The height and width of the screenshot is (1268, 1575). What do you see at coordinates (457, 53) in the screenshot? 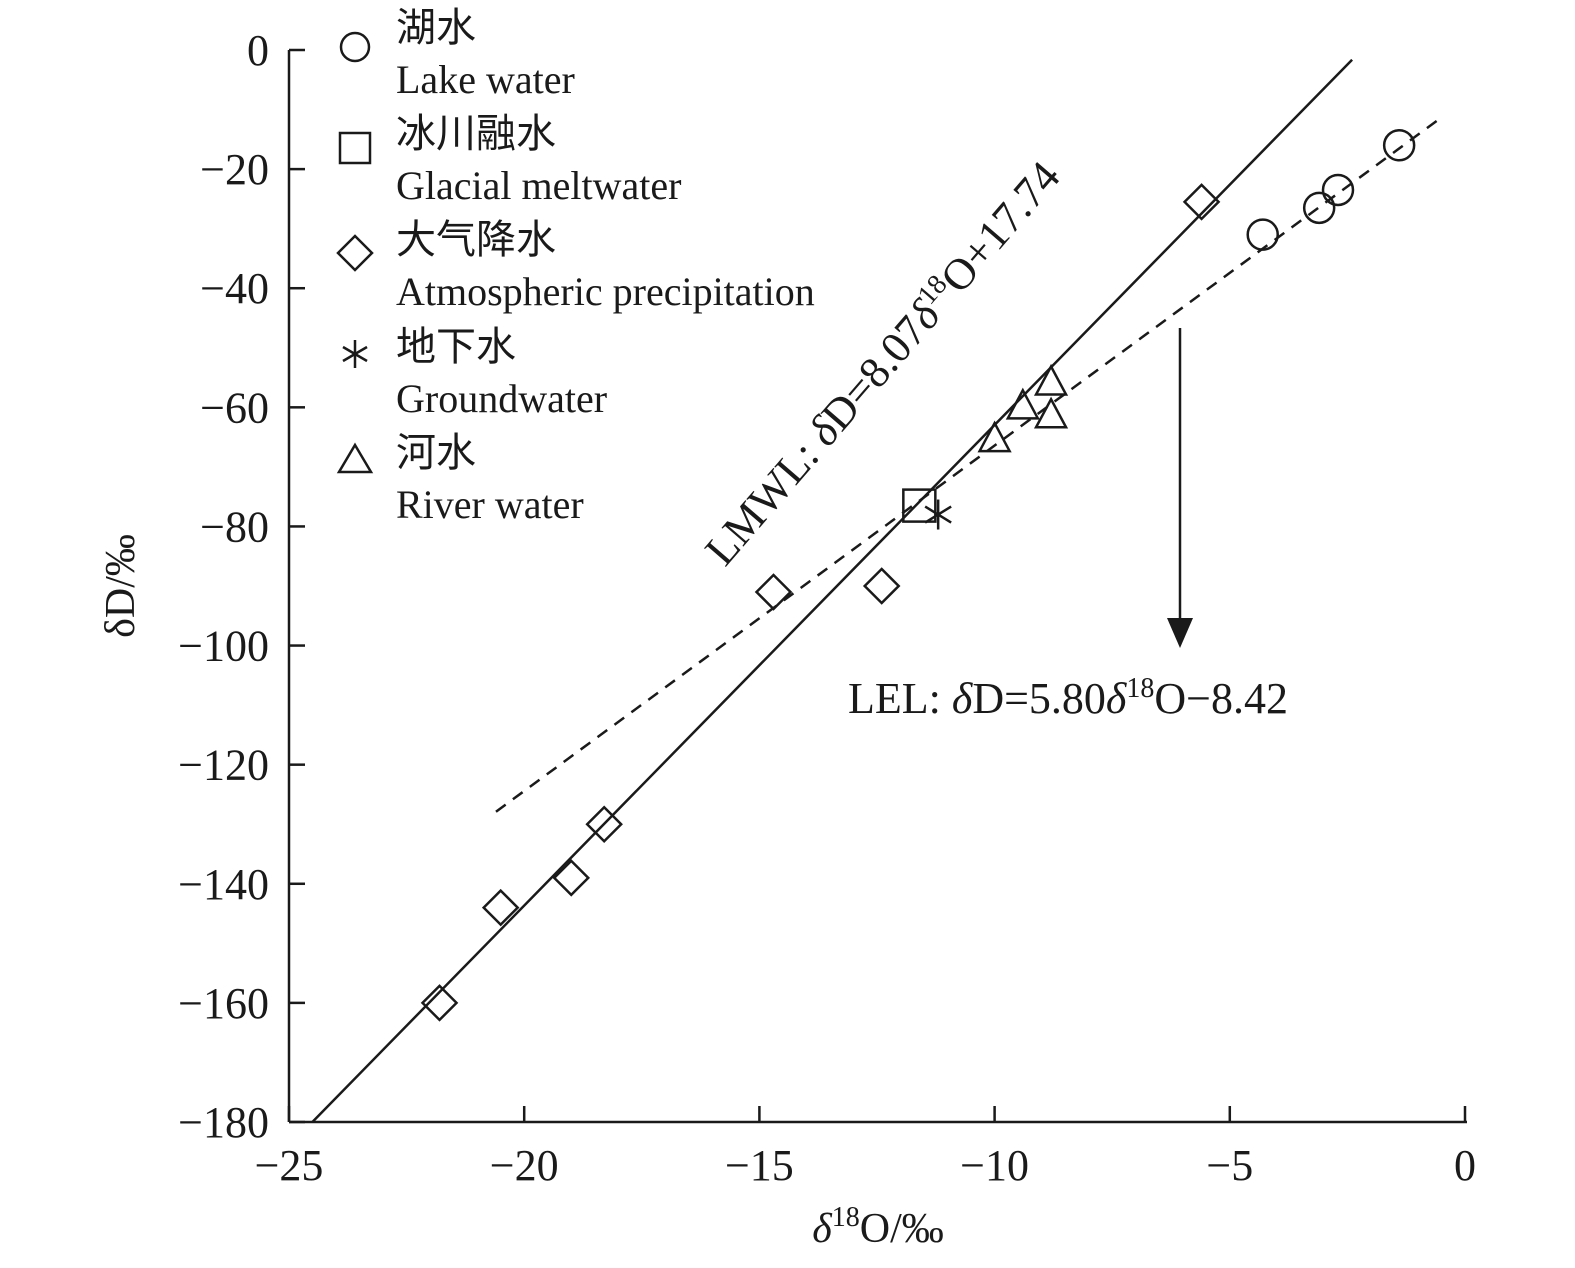
I see `legend-item-lake-water: 湖水 Lake water` at bounding box center [457, 53].